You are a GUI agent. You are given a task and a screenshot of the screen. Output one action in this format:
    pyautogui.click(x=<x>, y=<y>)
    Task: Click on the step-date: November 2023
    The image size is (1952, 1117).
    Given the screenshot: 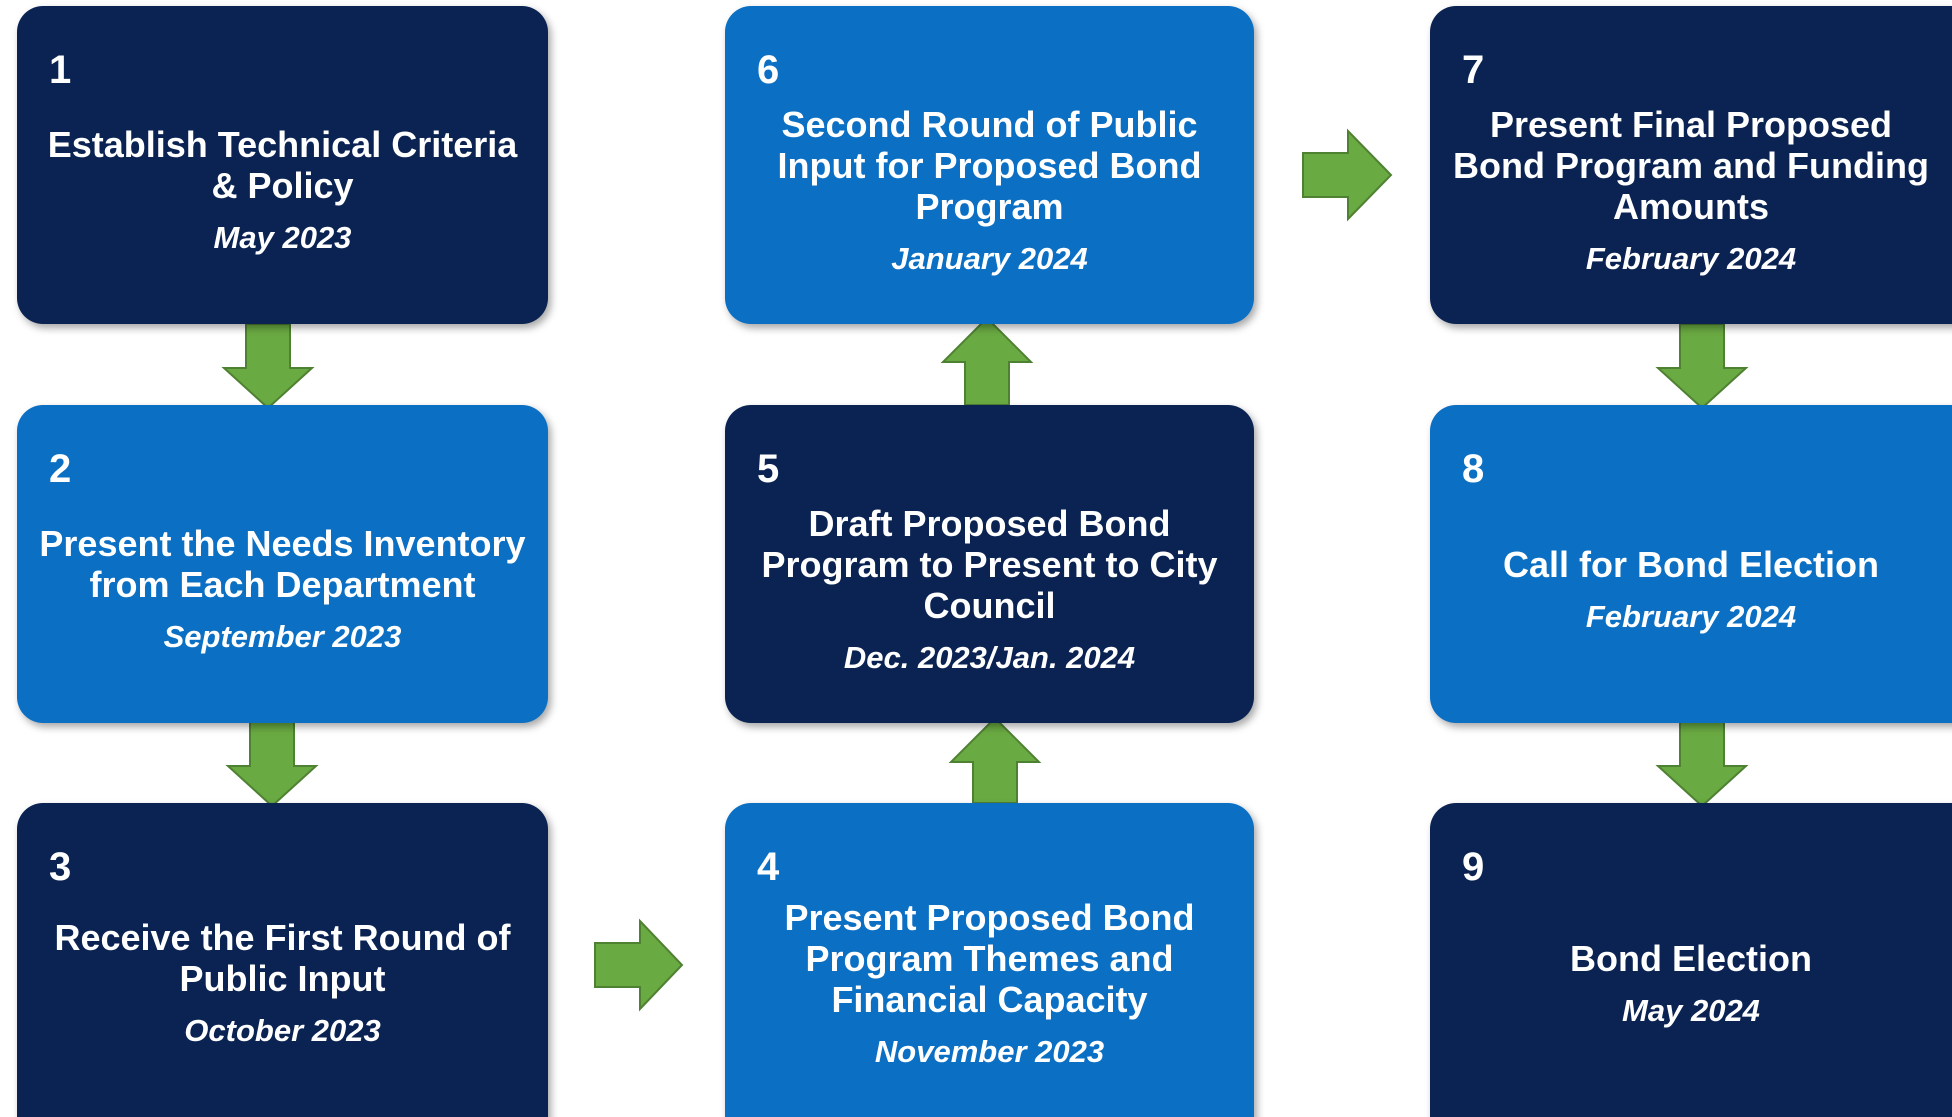 What is the action you would take?
    pyautogui.click(x=989, y=1051)
    